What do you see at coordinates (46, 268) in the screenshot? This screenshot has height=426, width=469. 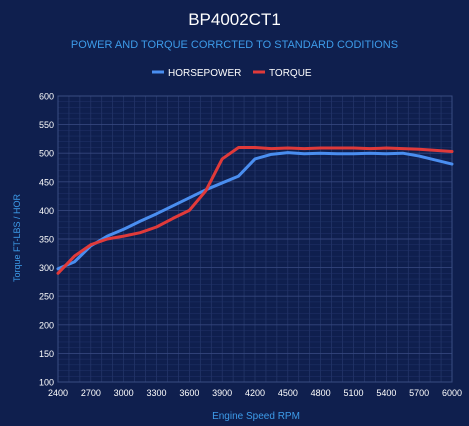 I see `y-tick-label: 300` at bounding box center [46, 268].